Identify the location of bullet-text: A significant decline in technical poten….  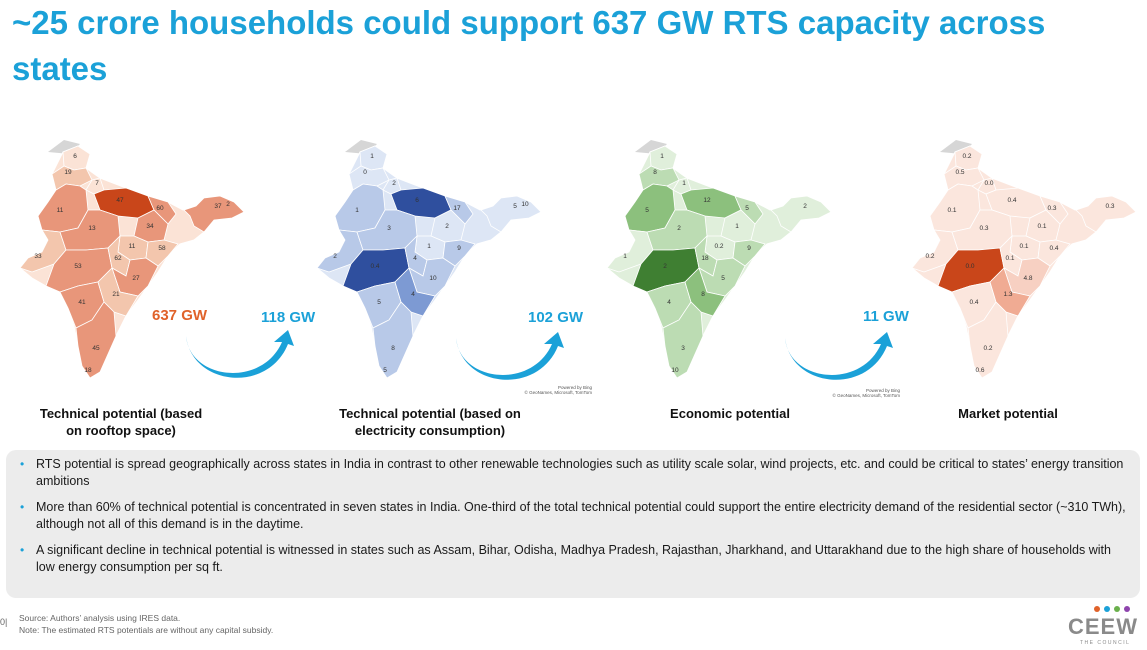
(573, 558).